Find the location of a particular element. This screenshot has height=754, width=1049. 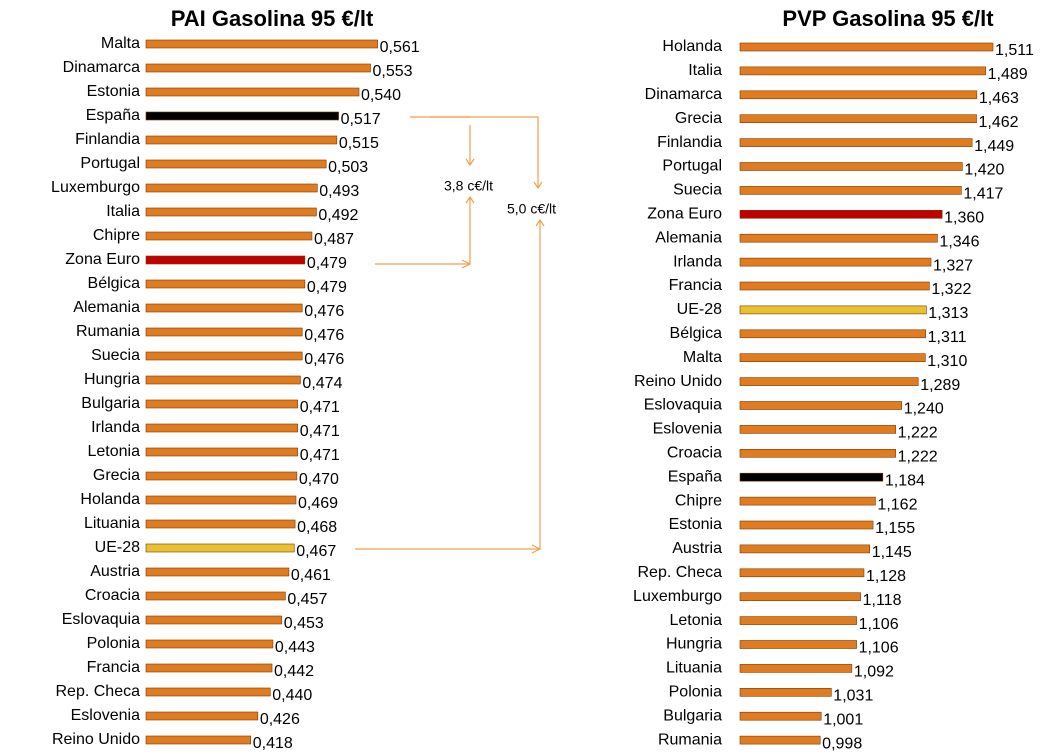

value-label: 0,467 is located at coordinates (316, 551).